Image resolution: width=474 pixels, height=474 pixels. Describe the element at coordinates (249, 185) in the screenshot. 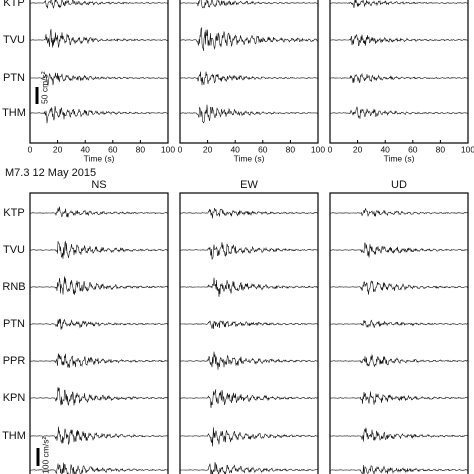

I see `component-label: EW` at that location.